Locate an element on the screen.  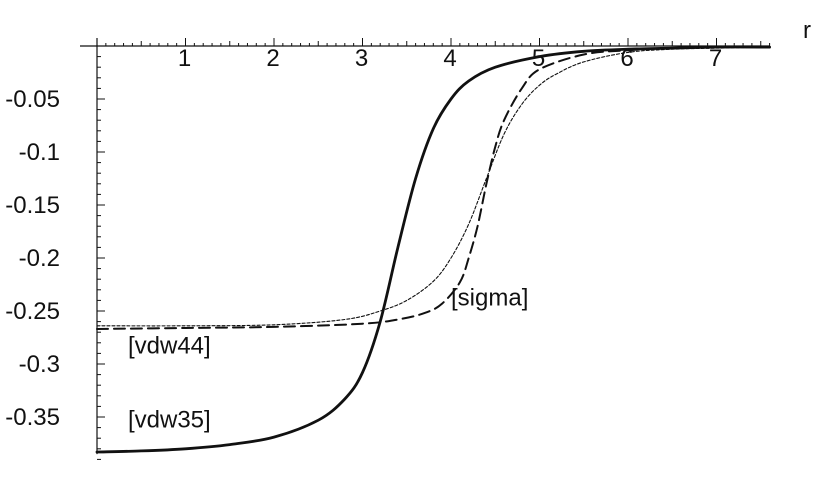
x-tick-label: 6 is located at coordinates (626, 58).